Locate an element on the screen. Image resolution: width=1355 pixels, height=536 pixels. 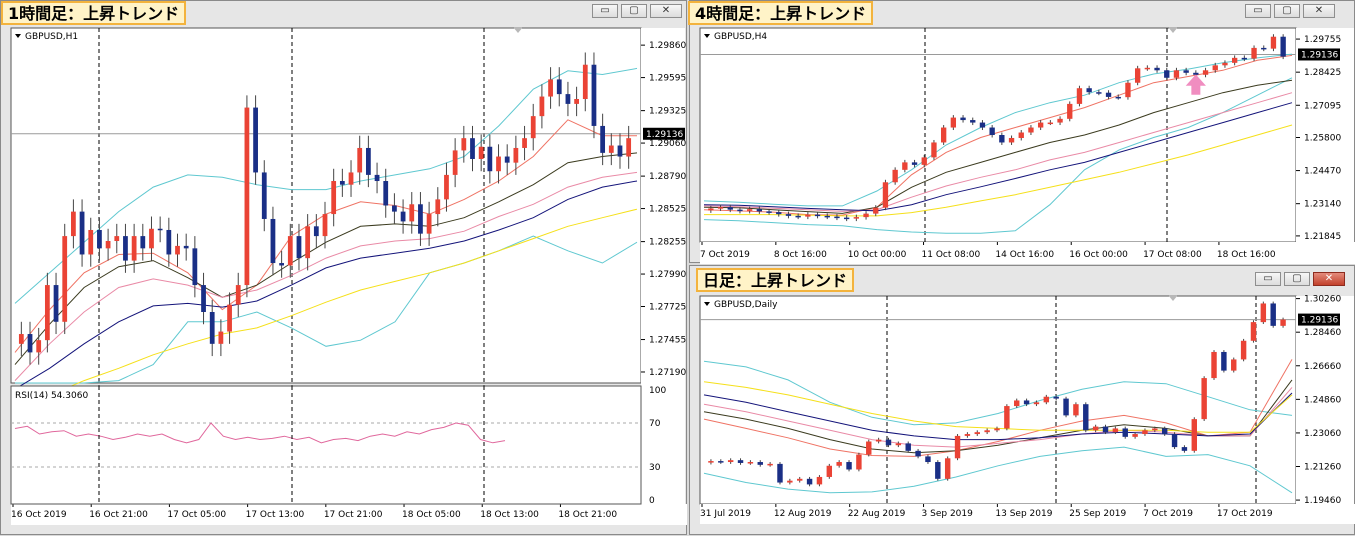
rsi-level-label: 70 is located at coordinates (655, 424).